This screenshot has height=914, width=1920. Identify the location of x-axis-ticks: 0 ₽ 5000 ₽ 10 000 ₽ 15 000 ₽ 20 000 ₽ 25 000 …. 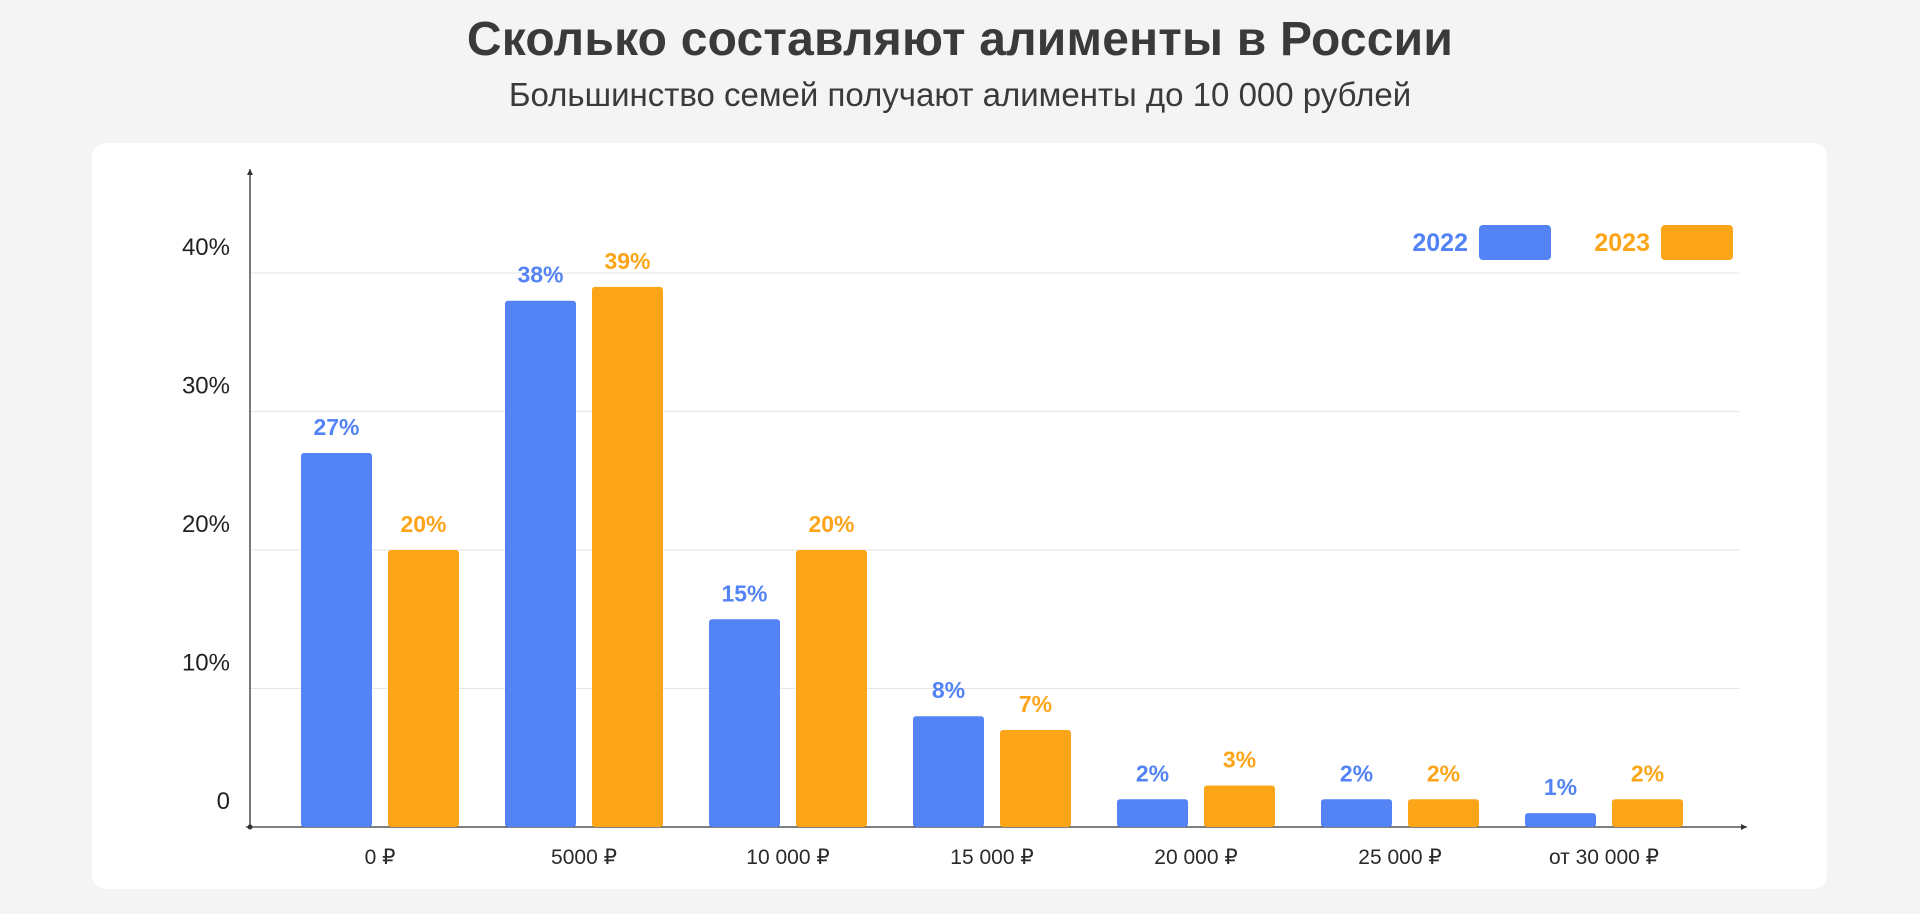
(1012, 857).